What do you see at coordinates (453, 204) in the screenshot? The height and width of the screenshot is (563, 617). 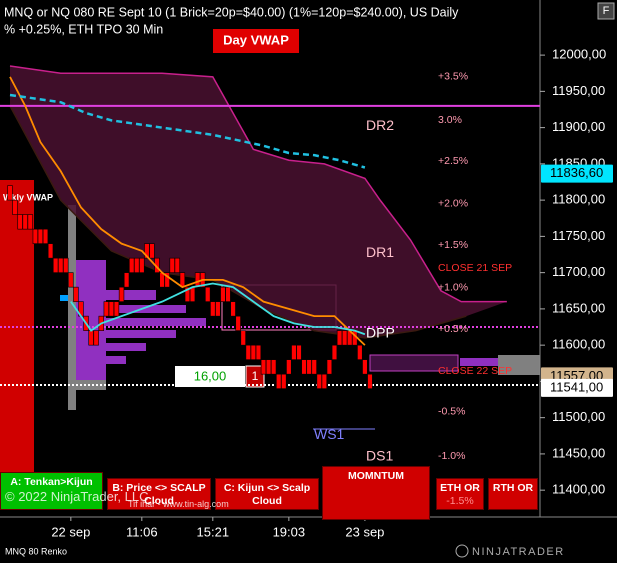 I see `pct-label: +2.0%` at bounding box center [453, 204].